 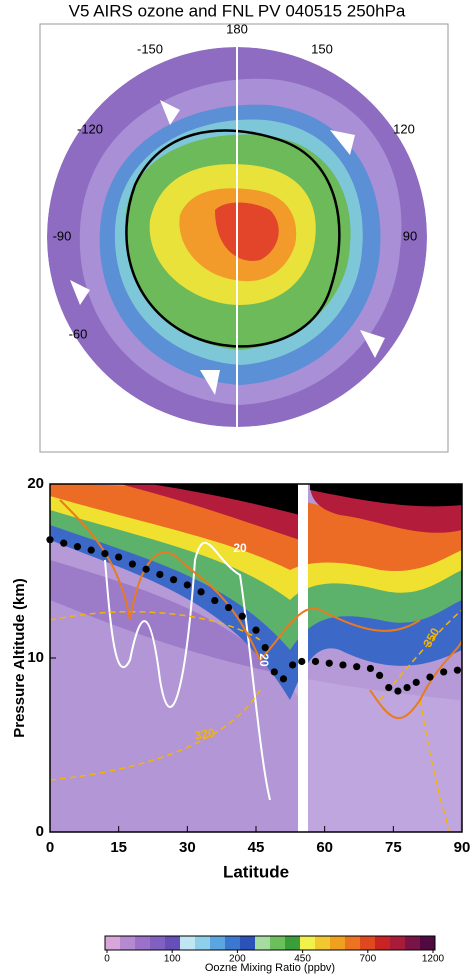 What do you see at coordinates (90, 128) in the screenshot?
I see `longitude-label: -120` at bounding box center [90, 128].